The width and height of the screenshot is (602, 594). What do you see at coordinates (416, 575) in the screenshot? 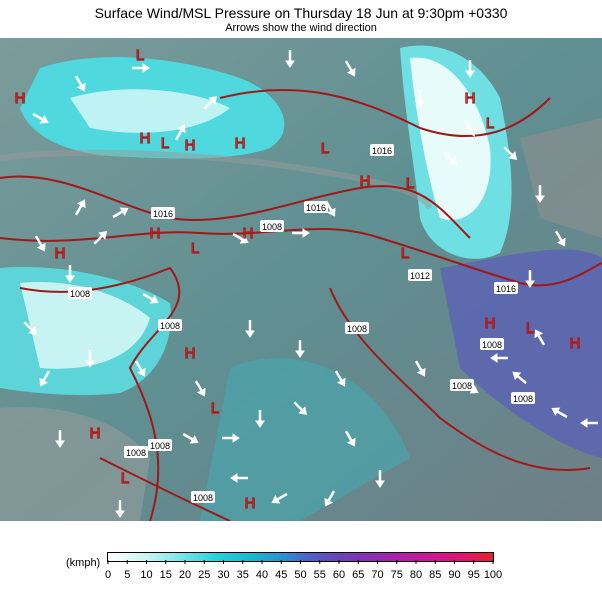
I see `tick-label: 80` at bounding box center [416, 575].